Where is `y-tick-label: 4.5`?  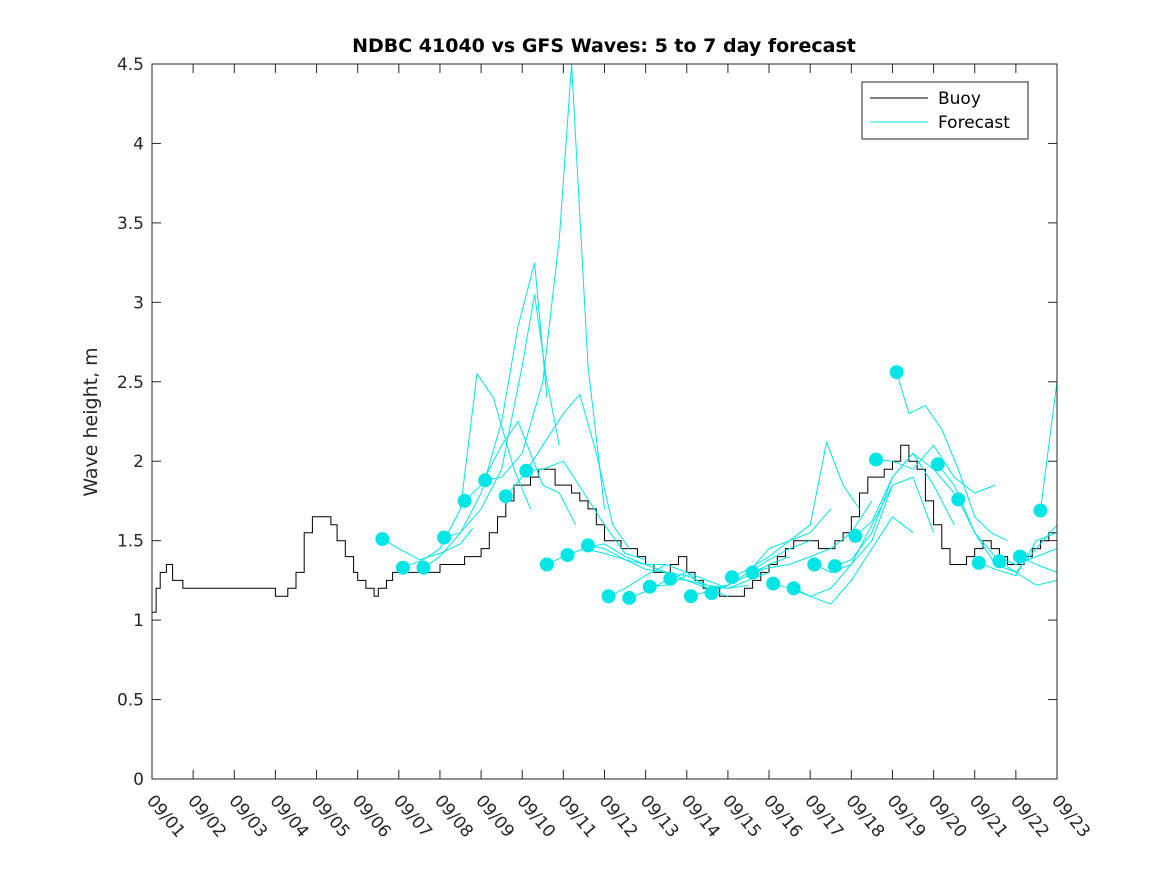 y-tick-label: 4.5 is located at coordinates (130, 65).